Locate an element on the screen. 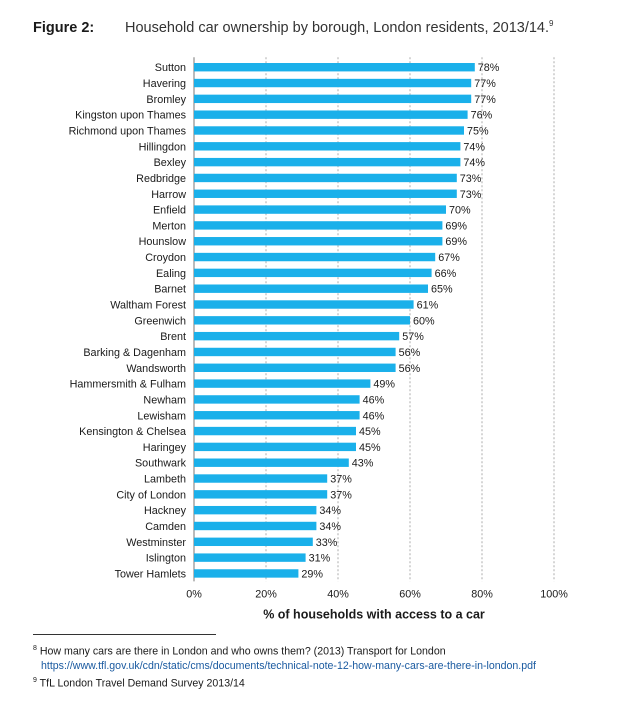  value-label: 67% is located at coordinates (449, 258).